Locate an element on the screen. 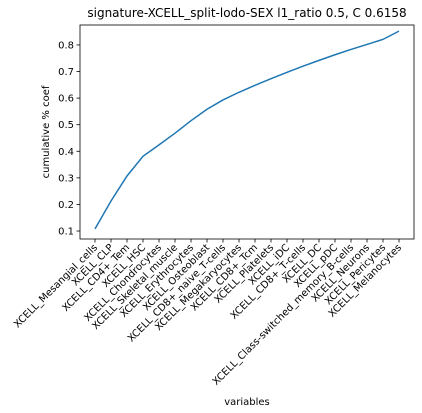  y-tick-label: 0.8 is located at coordinates (66, 45).